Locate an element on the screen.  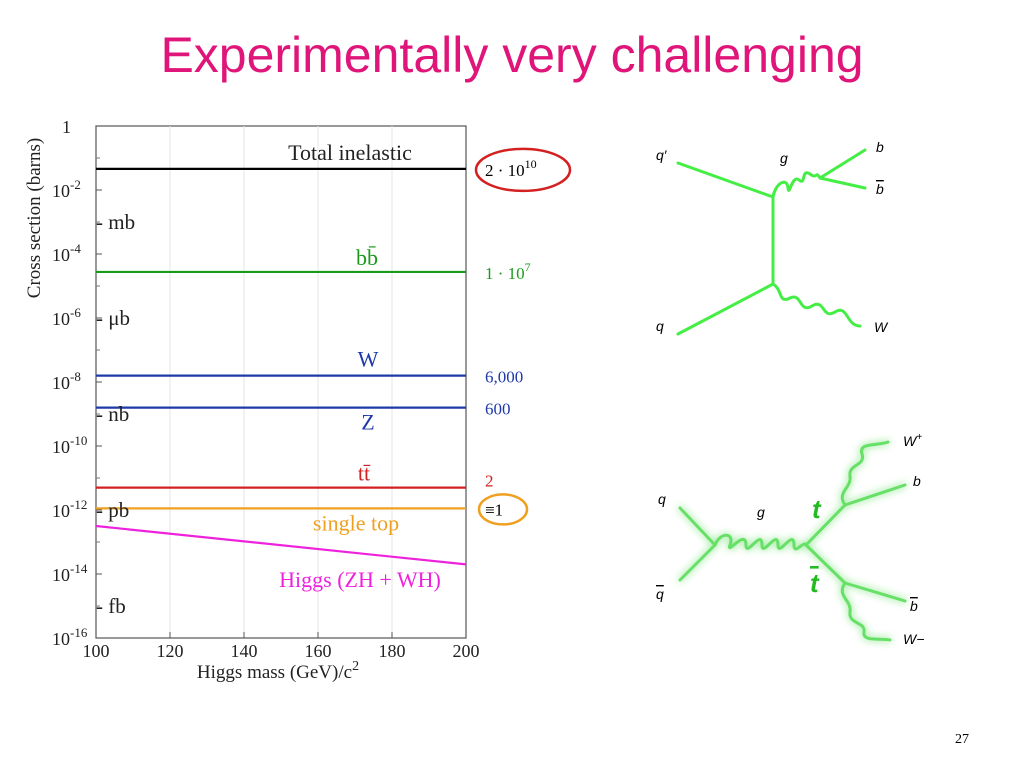
label-g-bottom: g is located at coordinates (761, 512).